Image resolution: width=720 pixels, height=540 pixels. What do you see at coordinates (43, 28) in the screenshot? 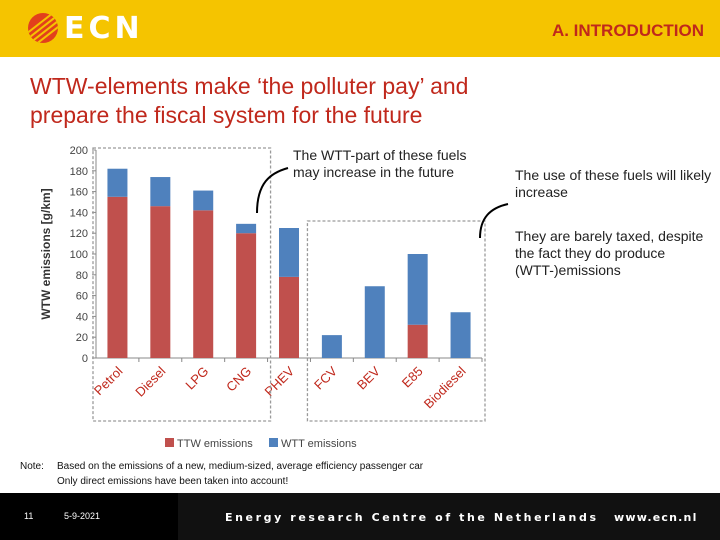
I see `ecn-logo-icon` at bounding box center [43, 28].